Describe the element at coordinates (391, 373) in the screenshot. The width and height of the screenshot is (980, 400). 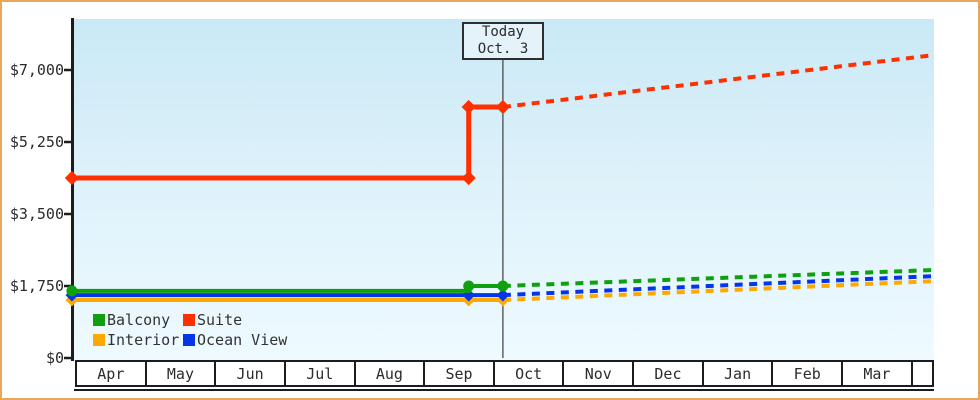
I see `month-cell-aug: Aug` at that location.